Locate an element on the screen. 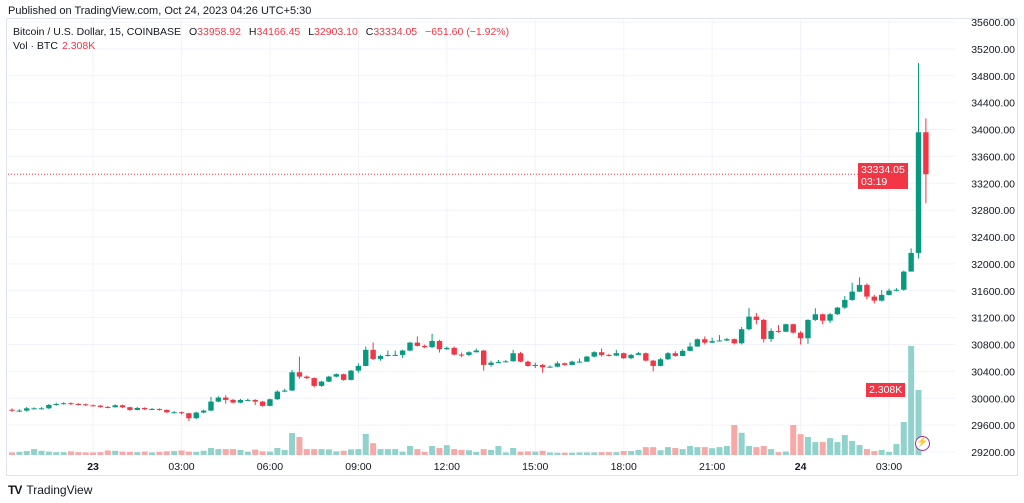  lightning-alert-icon: ⚡ is located at coordinates (922, 443).